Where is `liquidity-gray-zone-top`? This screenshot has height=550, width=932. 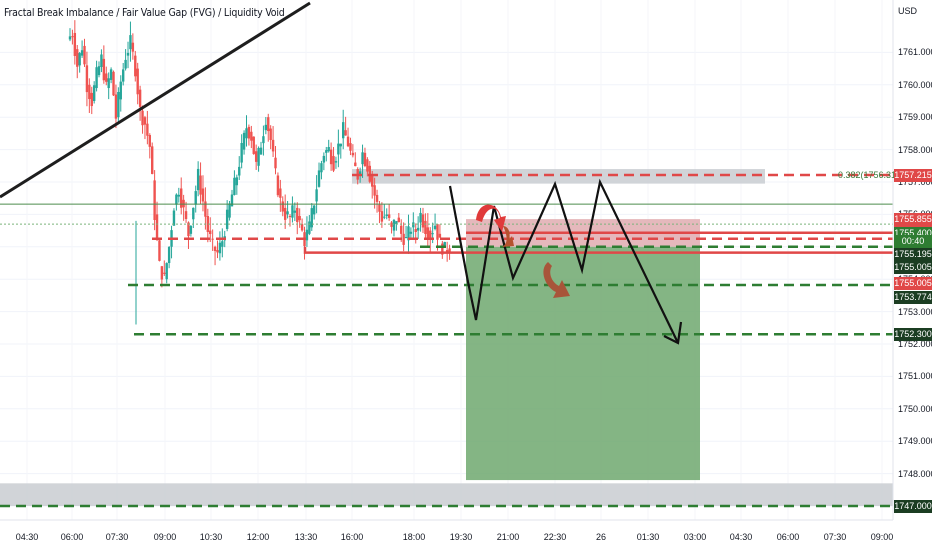 liquidity-gray-zone-top is located at coordinates (558, 176).